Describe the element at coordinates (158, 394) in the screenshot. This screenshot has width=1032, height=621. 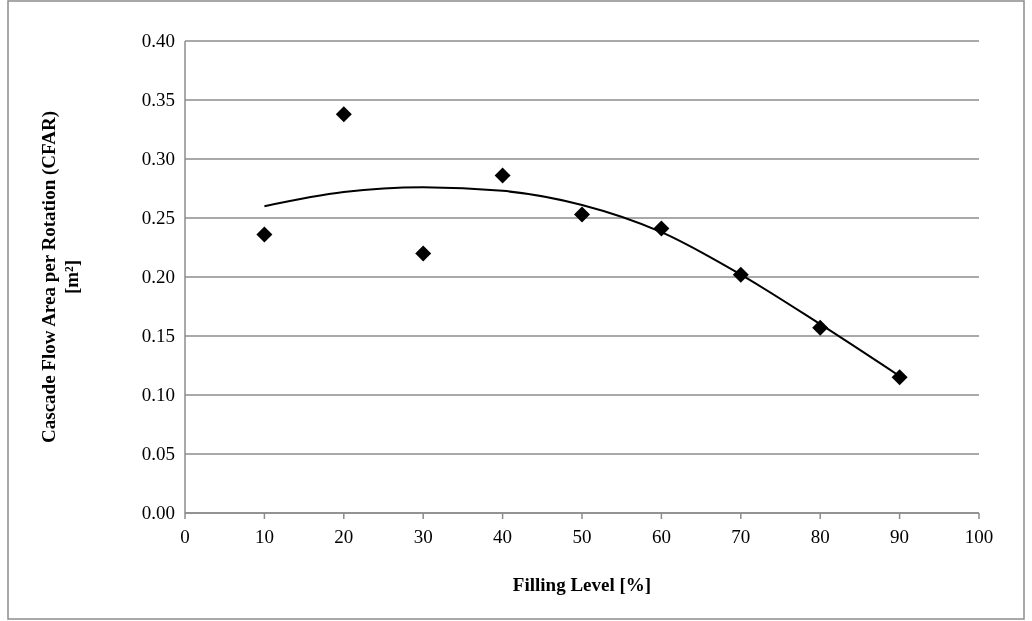
I see `y-tick-label: 0.10` at that location.